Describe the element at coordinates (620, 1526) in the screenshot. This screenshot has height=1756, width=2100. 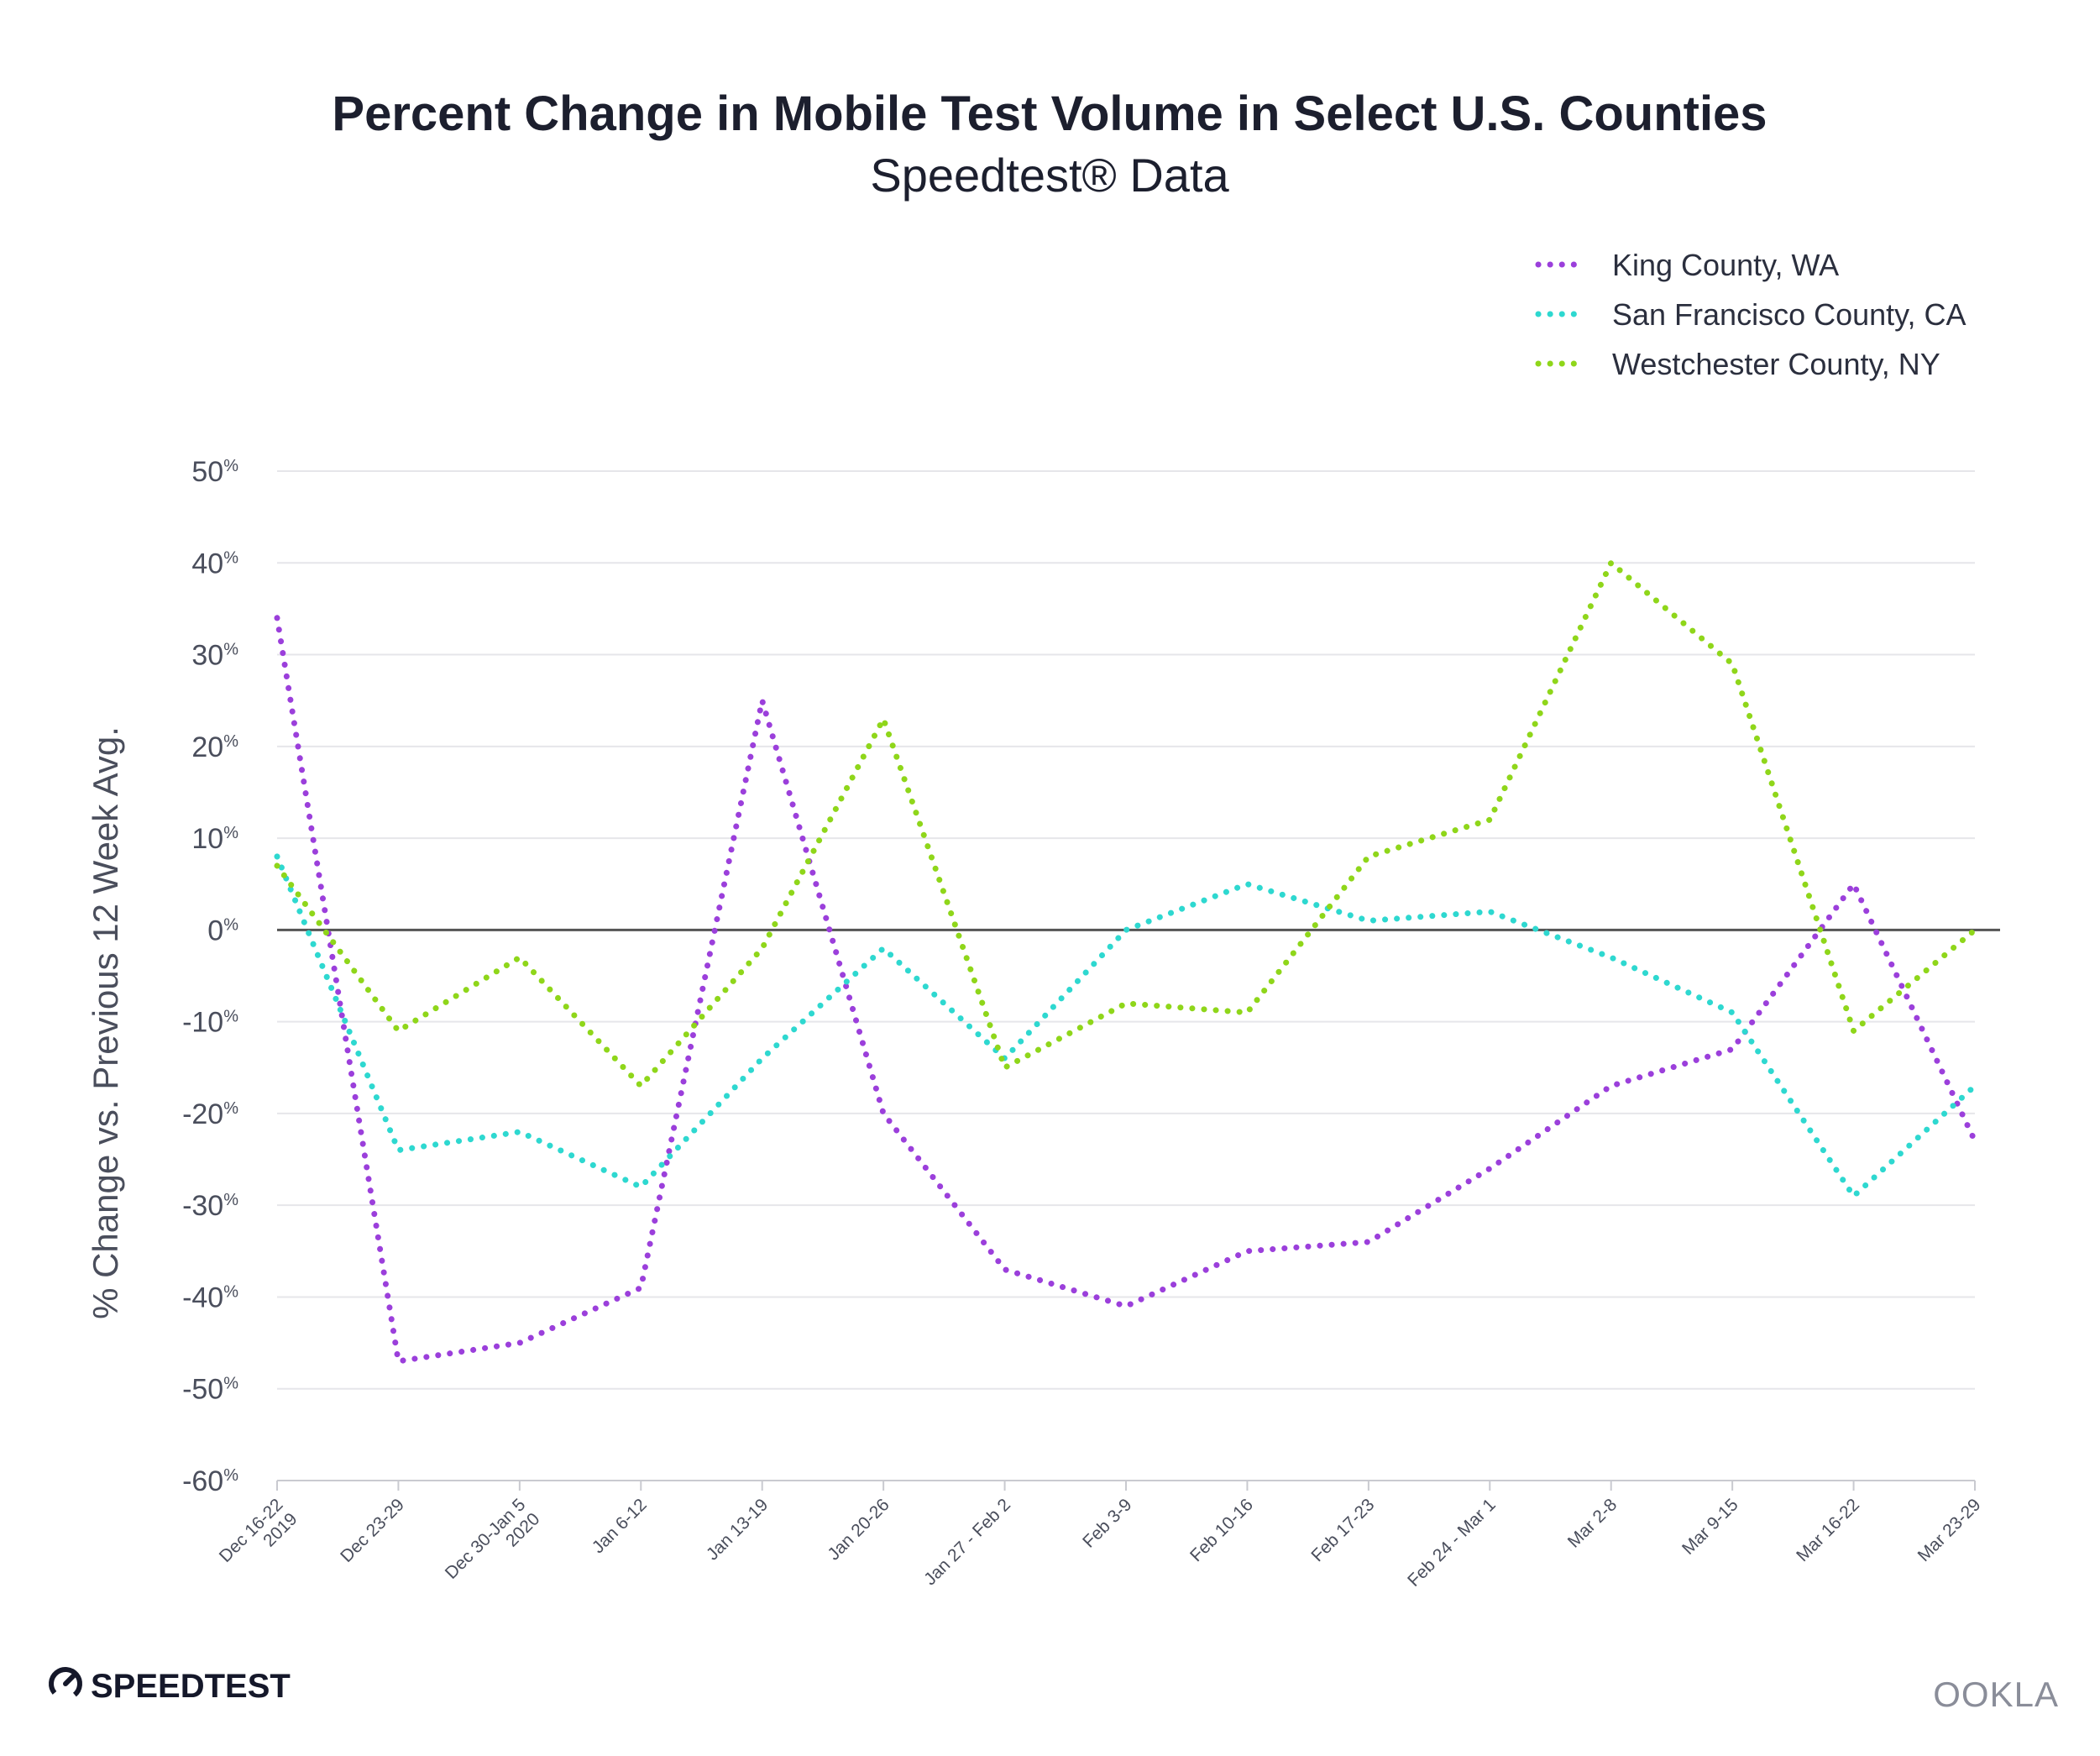
I see `x-tick-label: Jan 6-12` at that location.